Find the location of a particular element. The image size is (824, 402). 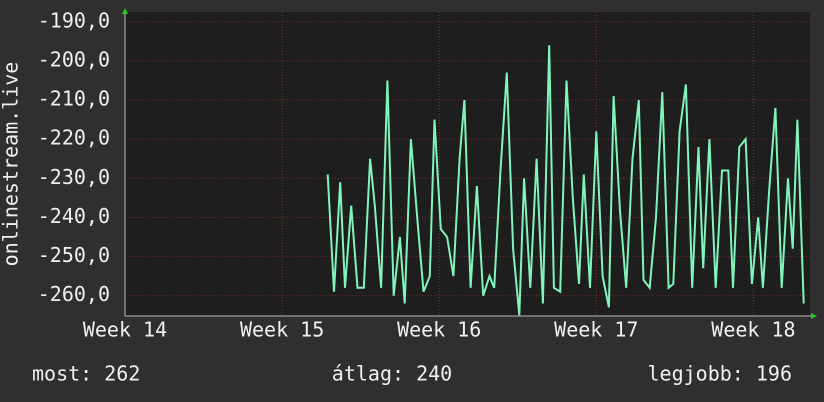

y-tick-label: -240,0 is located at coordinates (74, 216).